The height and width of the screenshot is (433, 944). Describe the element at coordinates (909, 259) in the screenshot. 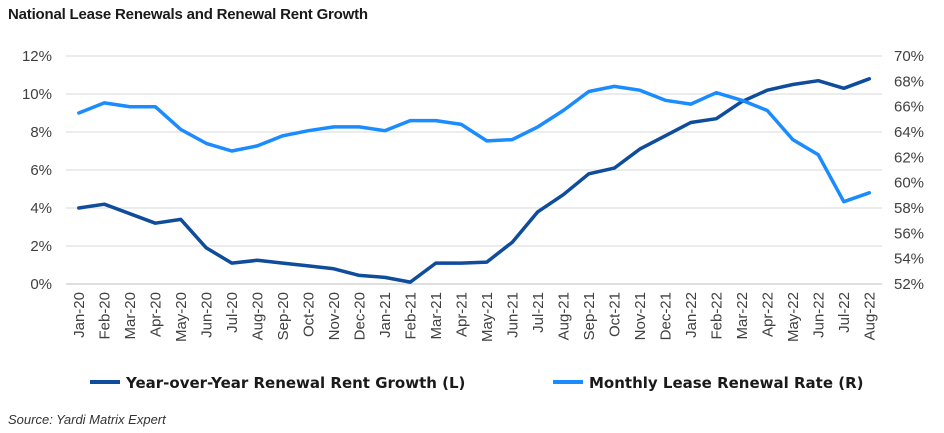

I see `right-axis-tick-label: 54%` at that location.